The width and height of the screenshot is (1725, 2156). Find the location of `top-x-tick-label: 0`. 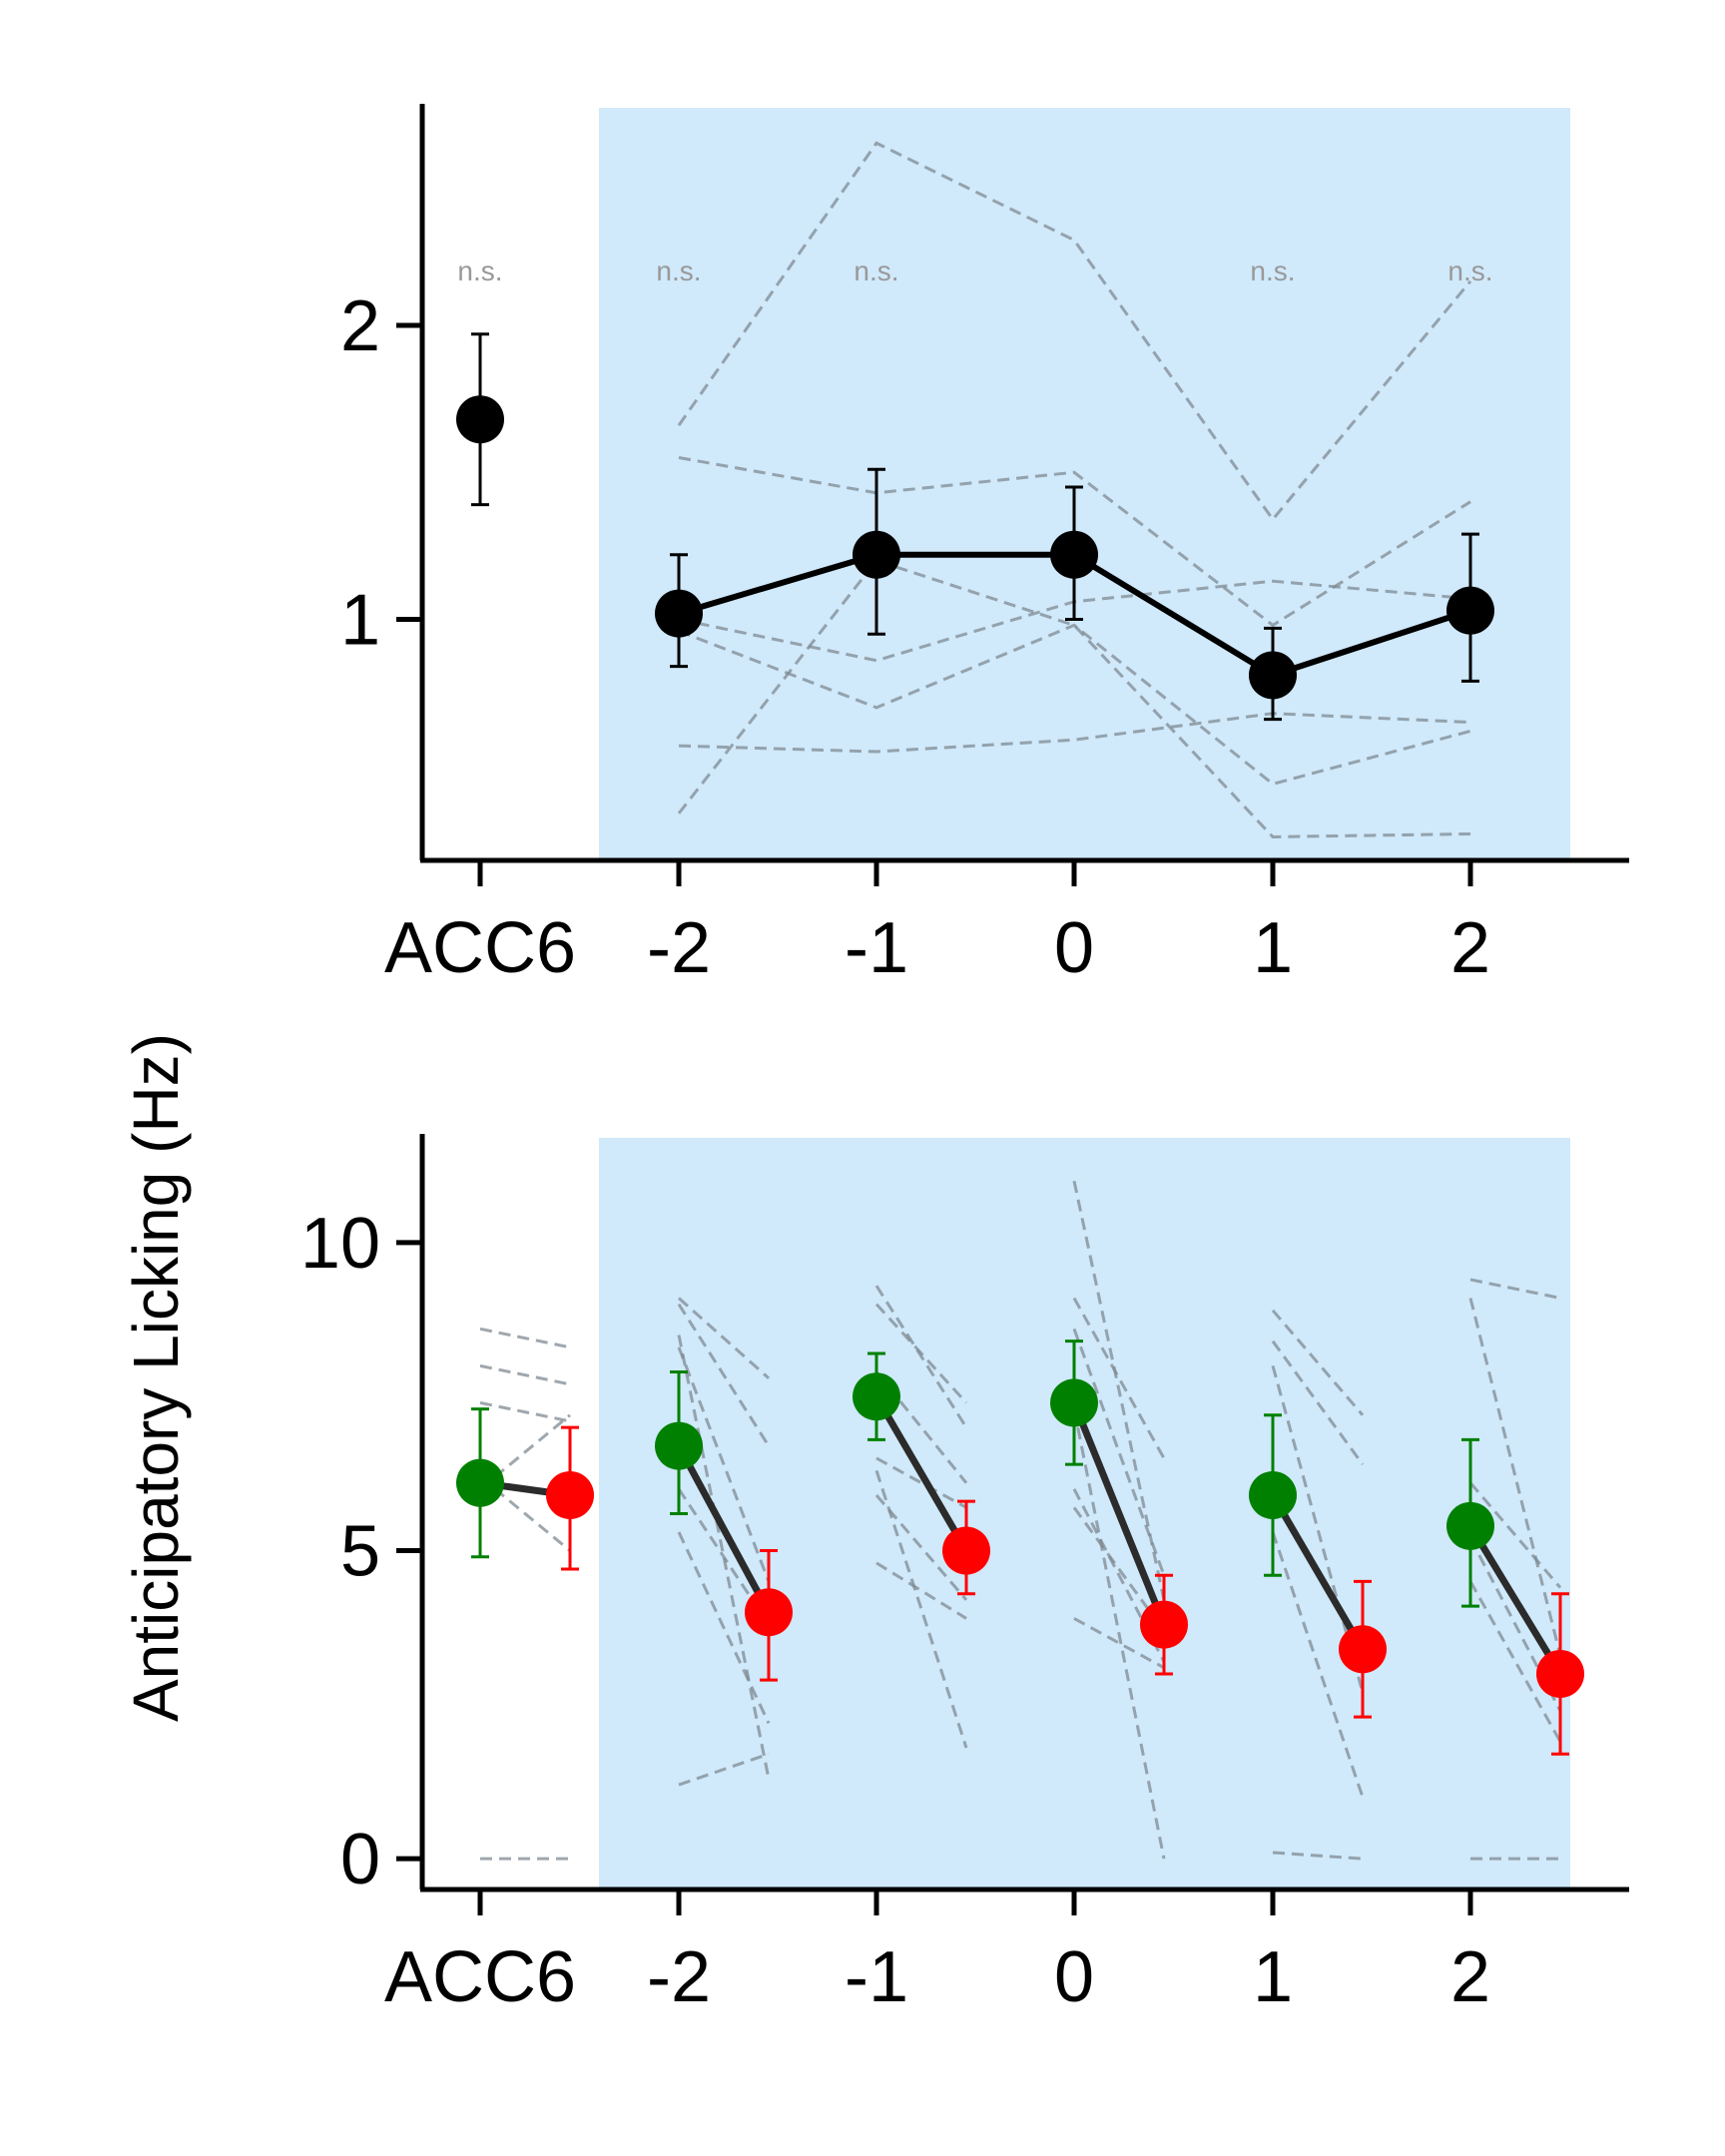

top-x-tick-label: 0 is located at coordinates (1074, 948).